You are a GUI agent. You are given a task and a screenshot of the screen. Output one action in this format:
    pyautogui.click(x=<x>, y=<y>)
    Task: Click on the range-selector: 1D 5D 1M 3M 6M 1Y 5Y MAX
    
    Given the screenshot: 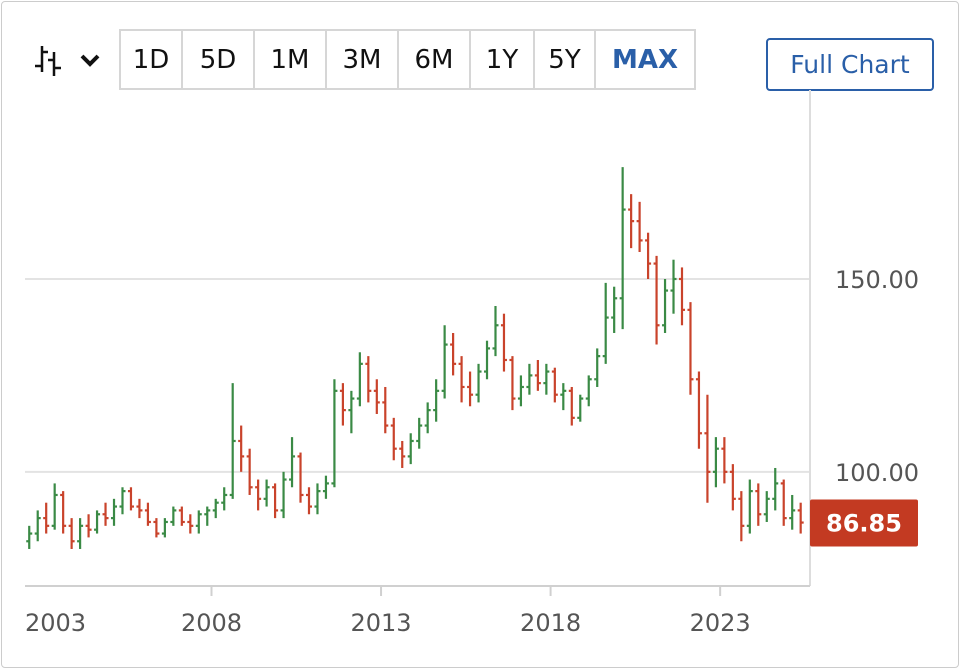 What is the action you would take?
    pyautogui.click(x=407, y=59)
    